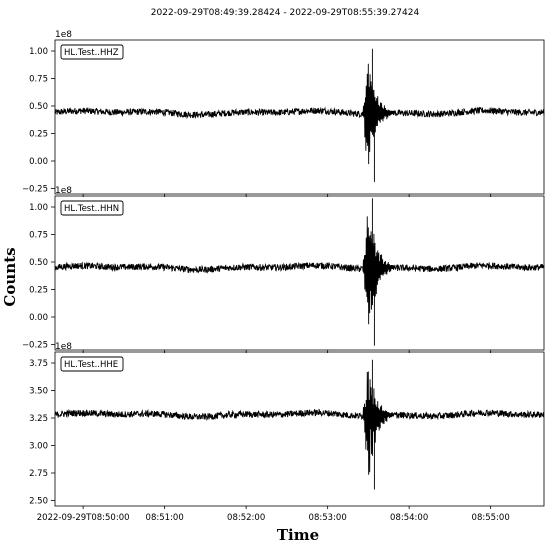 Image resolution: width=550 pixels, height=547 pixels. Describe the element at coordinates (38, 419) in the screenshot. I see `y-tick-label: 3.25` at that location.